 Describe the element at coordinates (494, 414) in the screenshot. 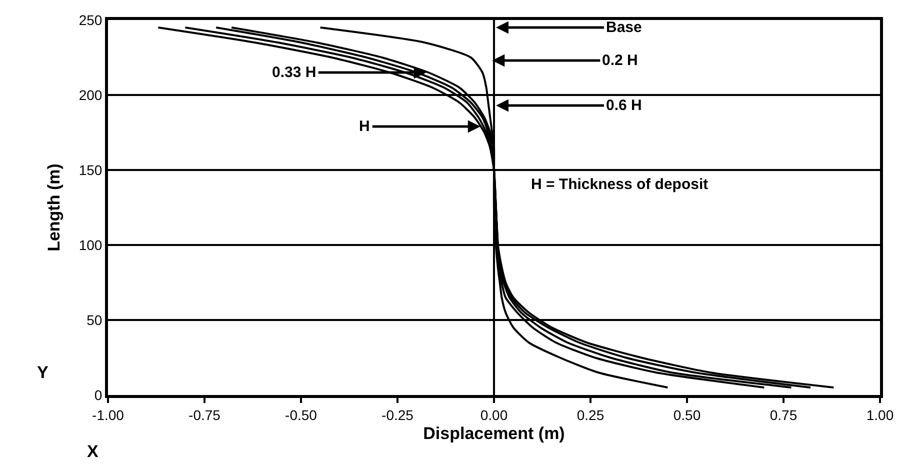

I see `x-tick-label: 0.00` at that location.